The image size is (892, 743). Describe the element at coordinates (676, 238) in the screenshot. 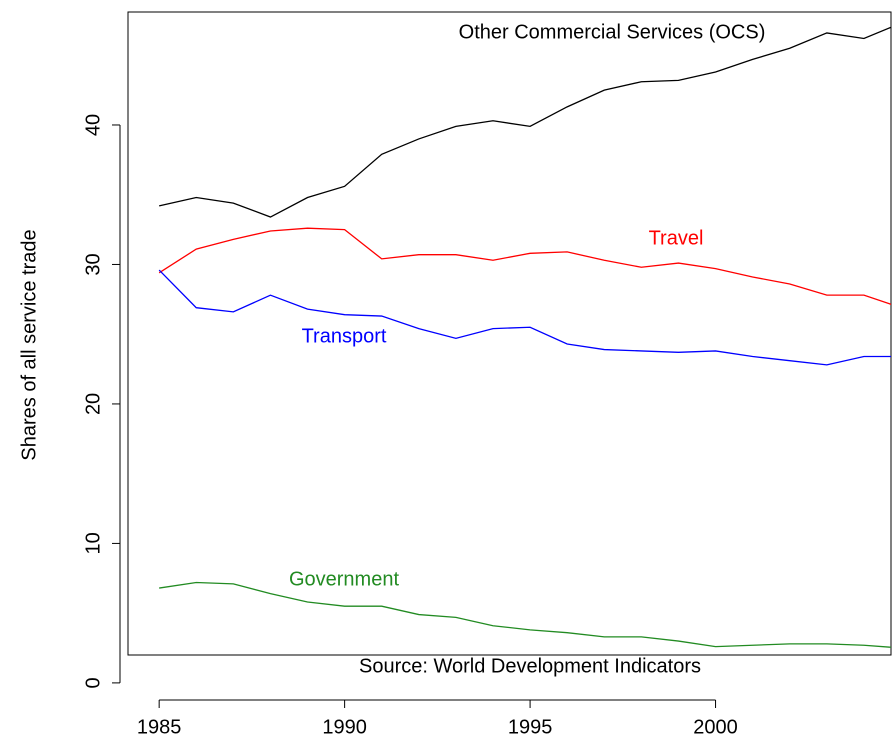

I see `series-label: Travel` at that location.